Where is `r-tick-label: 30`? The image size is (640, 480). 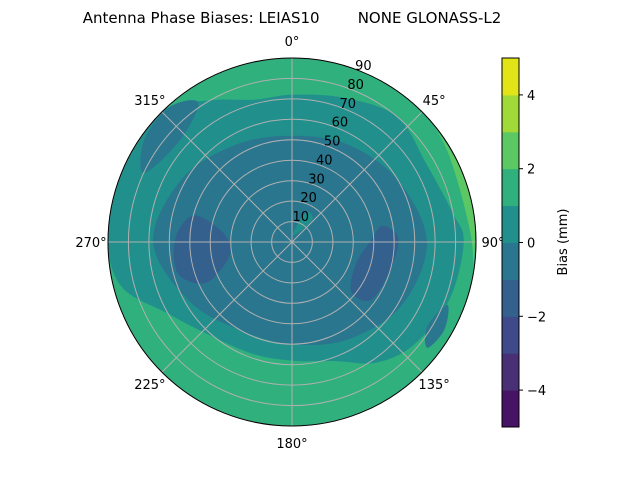
r-tick-label: 30 is located at coordinates (316, 179).